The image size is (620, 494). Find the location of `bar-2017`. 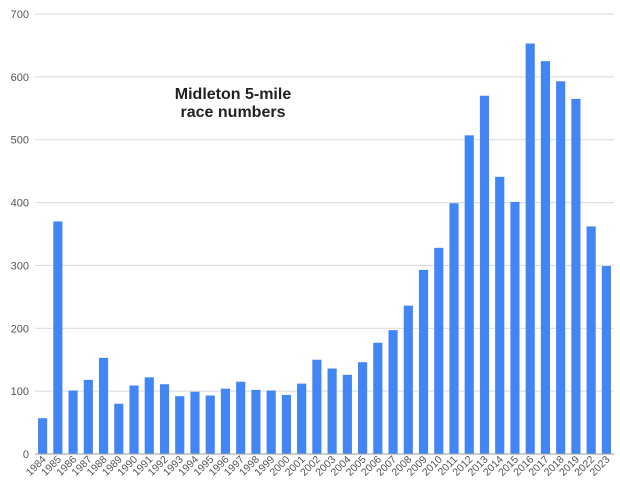

bar-2017 is located at coordinates (545, 258).